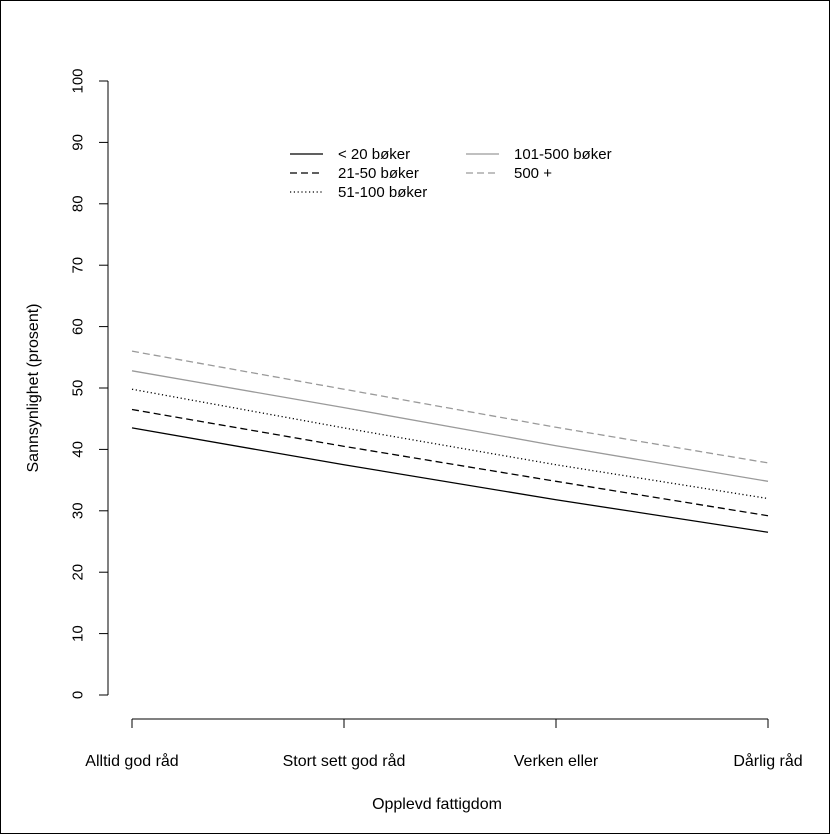 This screenshot has width=830, height=834. What do you see at coordinates (767, 761) in the screenshot?
I see `x-tick-label: Dårlig råd` at bounding box center [767, 761].